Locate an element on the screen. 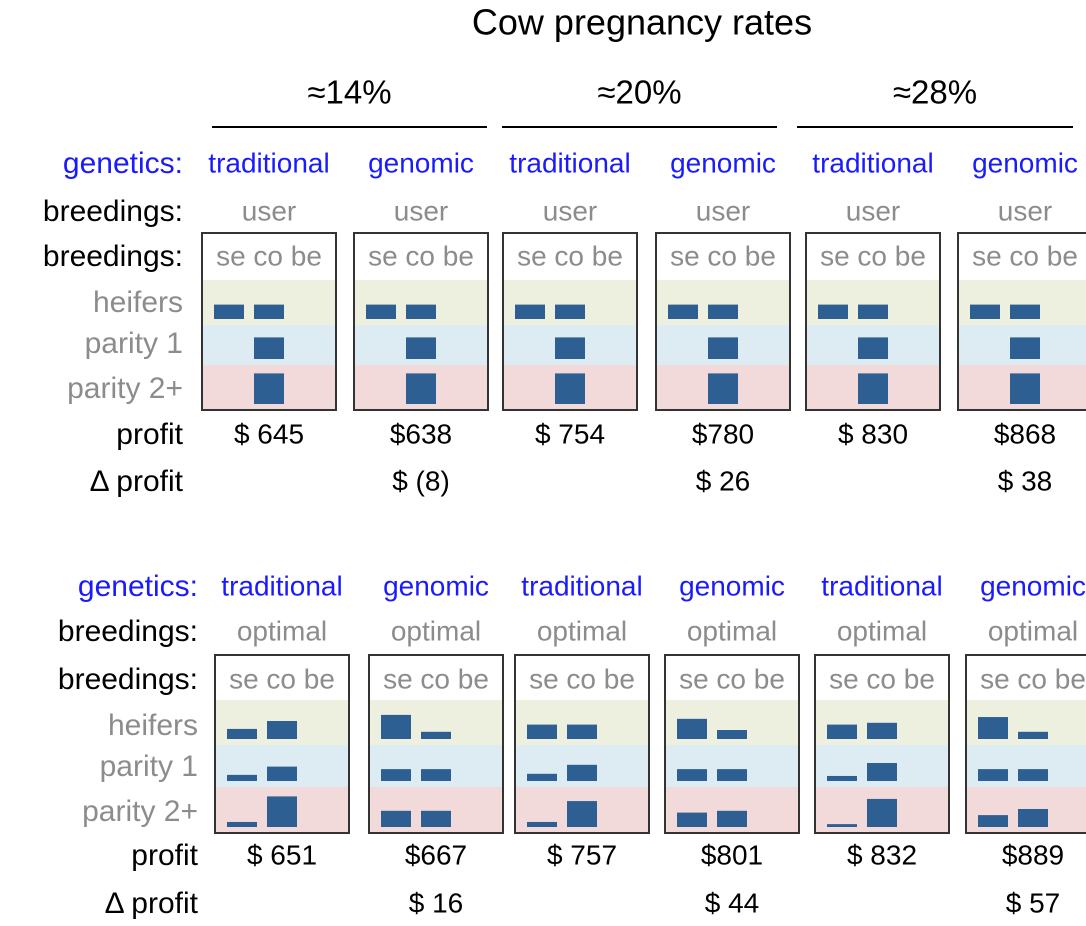  row-label: heifers is located at coordinates (153, 725).